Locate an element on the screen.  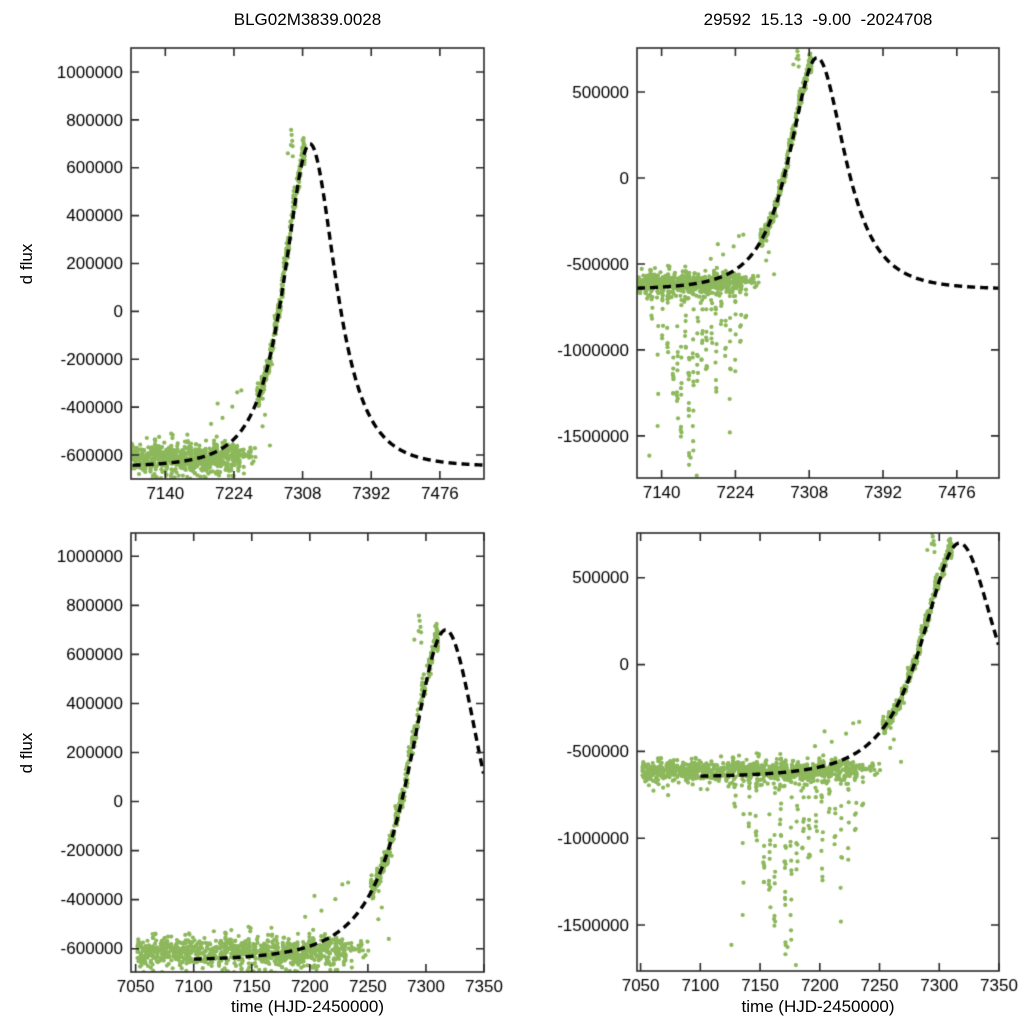
panel-title-top-right: 29592 15.13 -9.00 -2024708 is located at coordinates (818, 19).